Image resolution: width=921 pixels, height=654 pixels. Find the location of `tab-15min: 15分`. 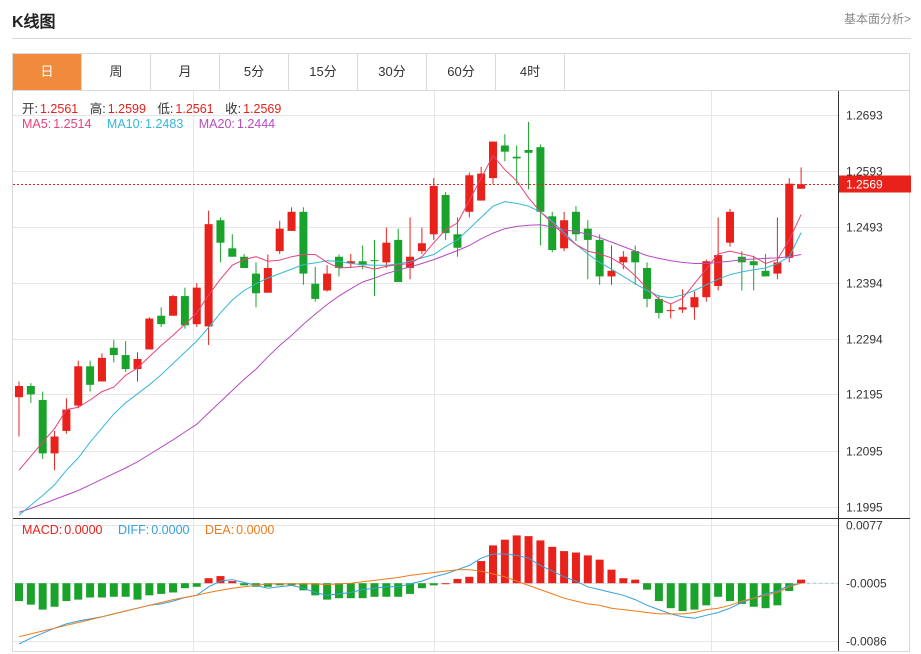

tab-15min: 15分 is located at coordinates (323, 72).